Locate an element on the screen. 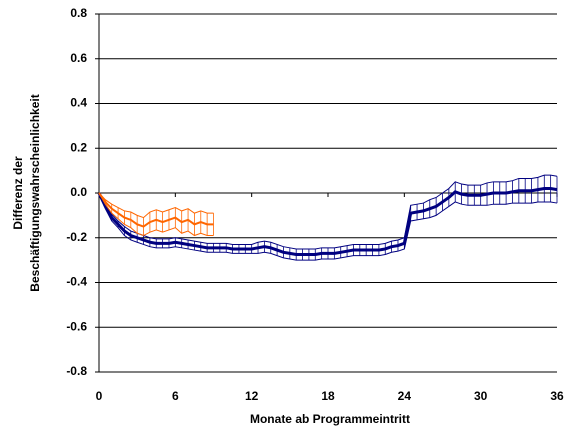 The width and height of the screenshot is (567, 438). y-tick-label: -0.8 is located at coordinates (76, 371).